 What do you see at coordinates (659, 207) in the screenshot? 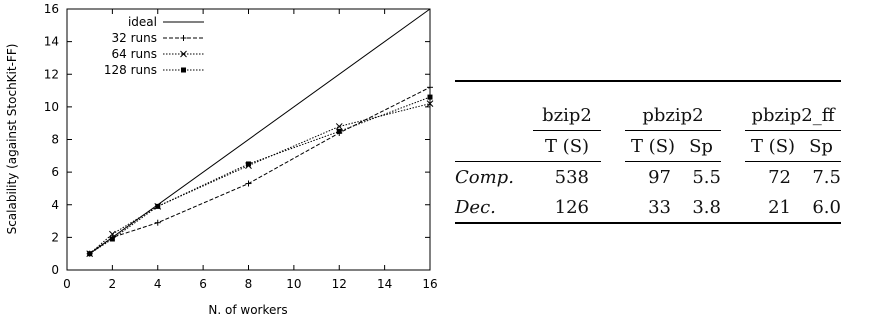
I see `cell-dec-pbzip2-t: 33` at bounding box center [659, 207].